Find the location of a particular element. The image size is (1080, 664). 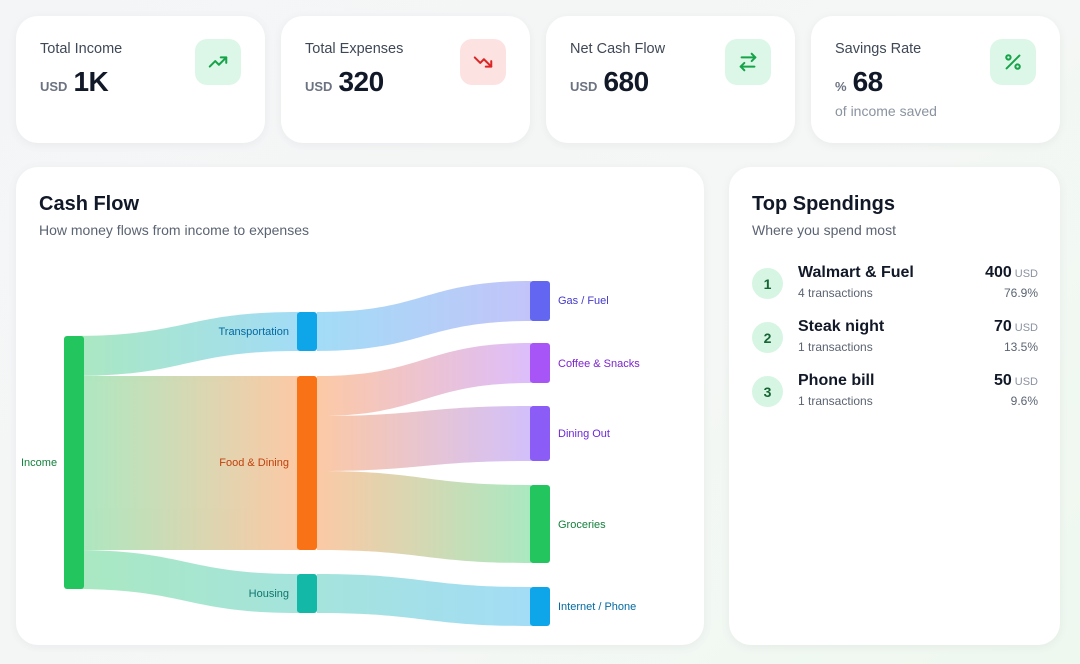

spending-amount: 70 USD is located at coordinates (1016, 327).